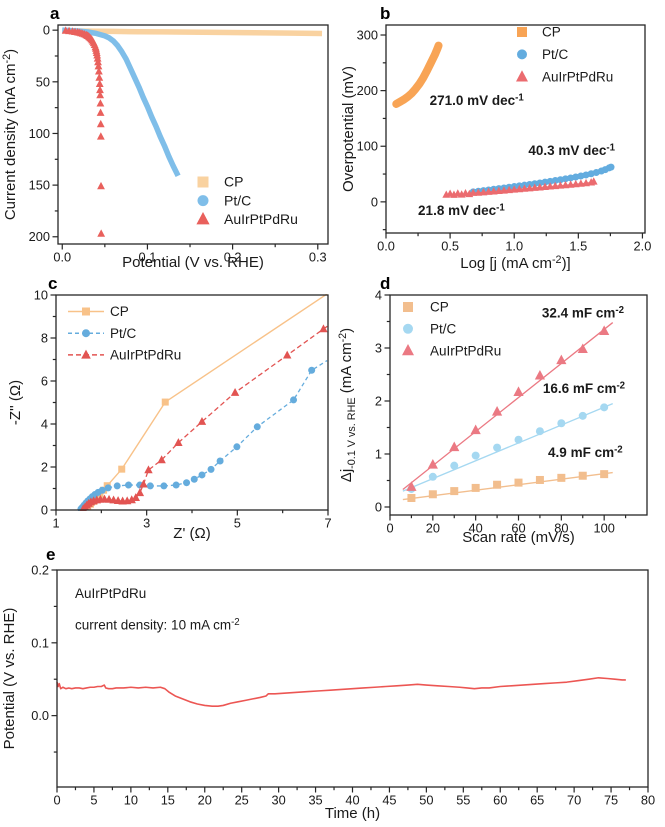 This screenshot has width=665, height=827. Describe the element at coordinates (193, 262) in the screenshot. I see `x-axis-label: Potential (V vs. RHE)` at that location.